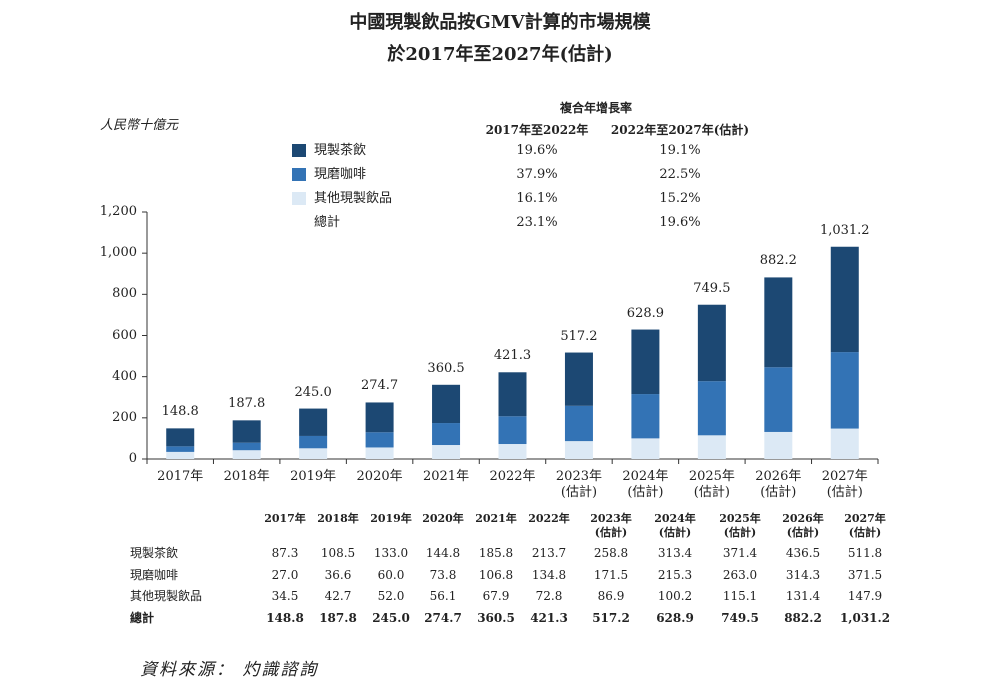 This screenshot has height=686, width=1001. I want to click on table-cell: 1,031.2, so click(865, 617).